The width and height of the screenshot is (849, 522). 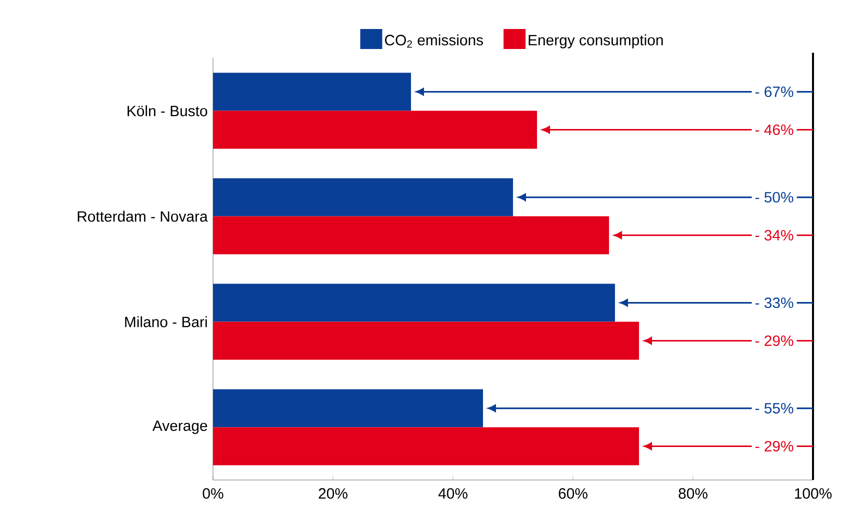 What do you see at coordinates (333, 493) in the screenshot?
I see `x-tick-label: 20%` at bounding box center [333, 493].